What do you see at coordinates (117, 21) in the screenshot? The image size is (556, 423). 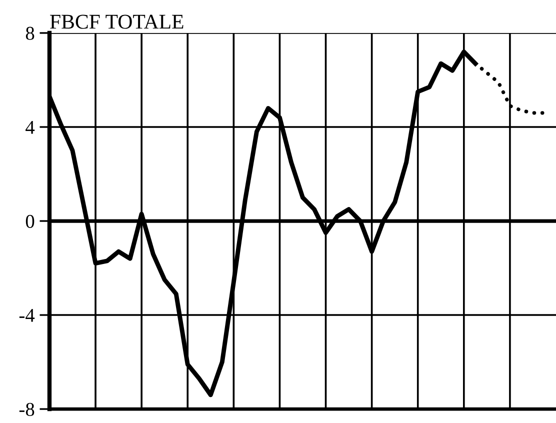 I see `chart-title: FBCF TOTALE` at bounding box center [117, 21].